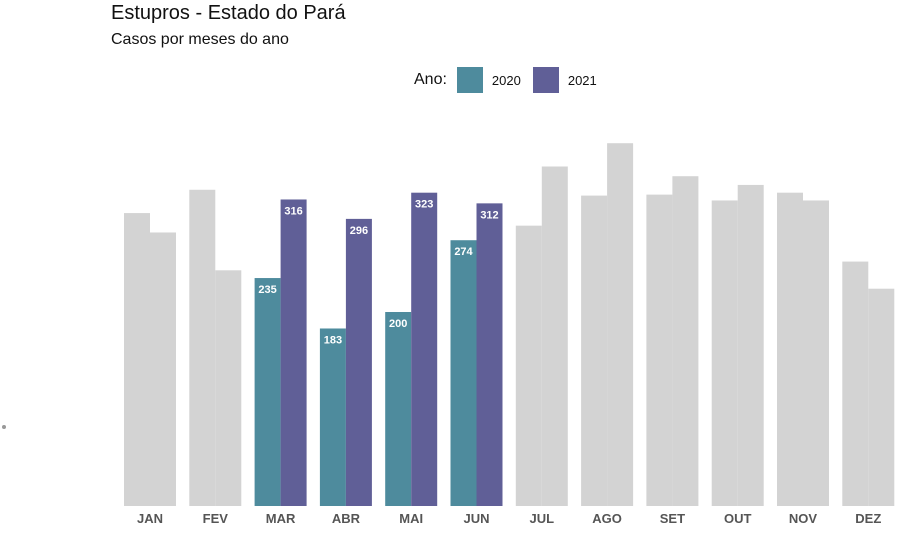  What do you see at coordinates (228, 388) in the screenshot?
I see `bar-fev-2021` at bounding box center [228, 388].